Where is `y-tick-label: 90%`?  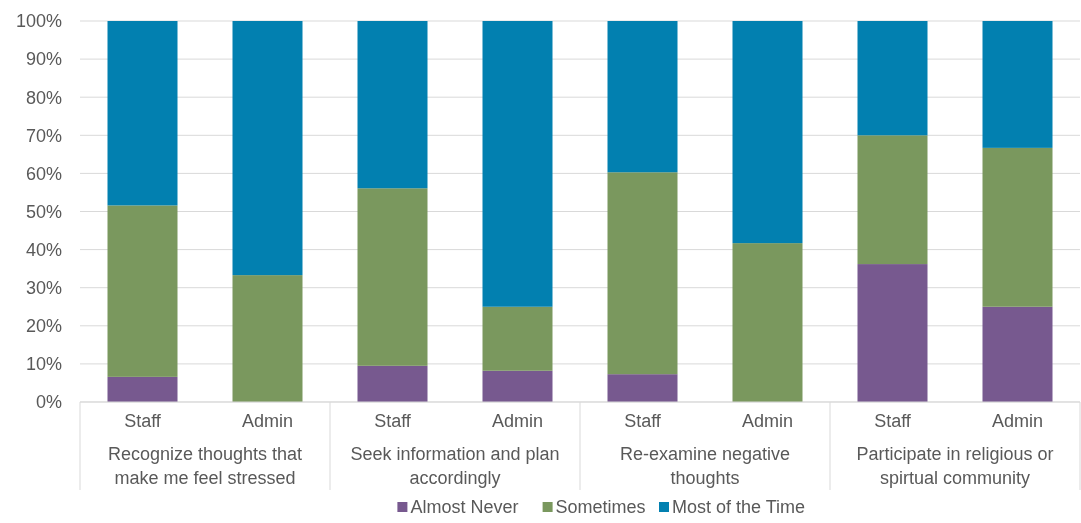 y-tick-label: 90% is located at coordinates (43, 59).